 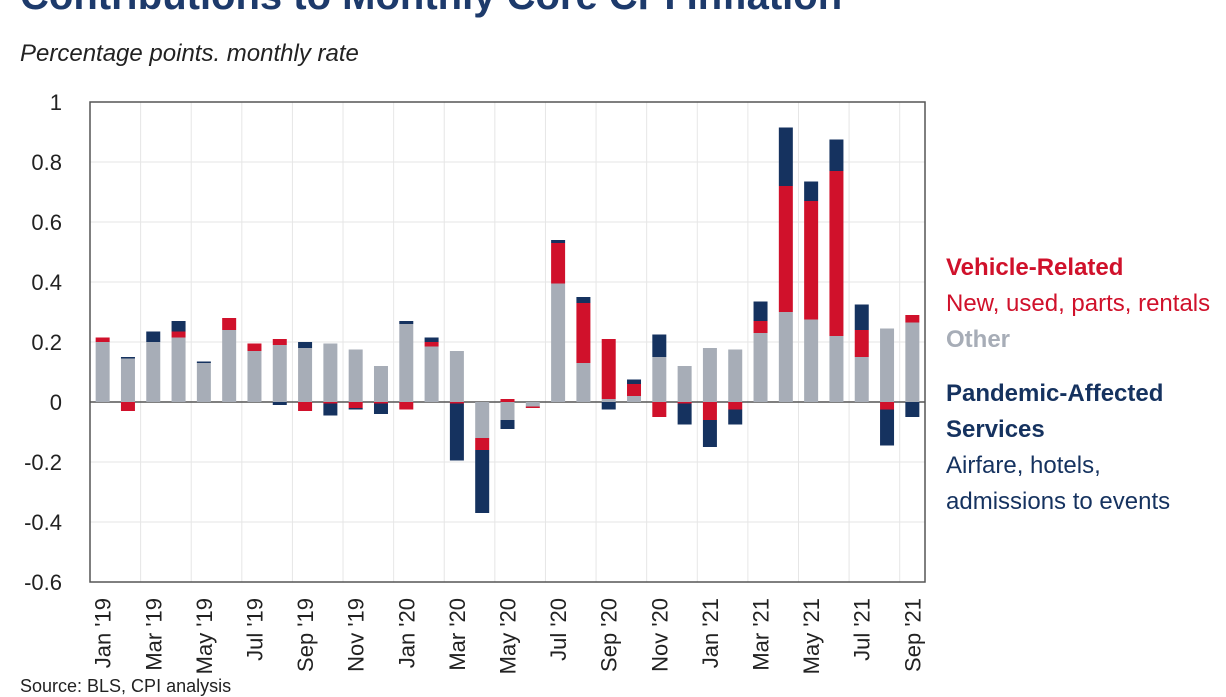 I want to click on x-tick-label: Jul '20, so click(x=558, y=629).